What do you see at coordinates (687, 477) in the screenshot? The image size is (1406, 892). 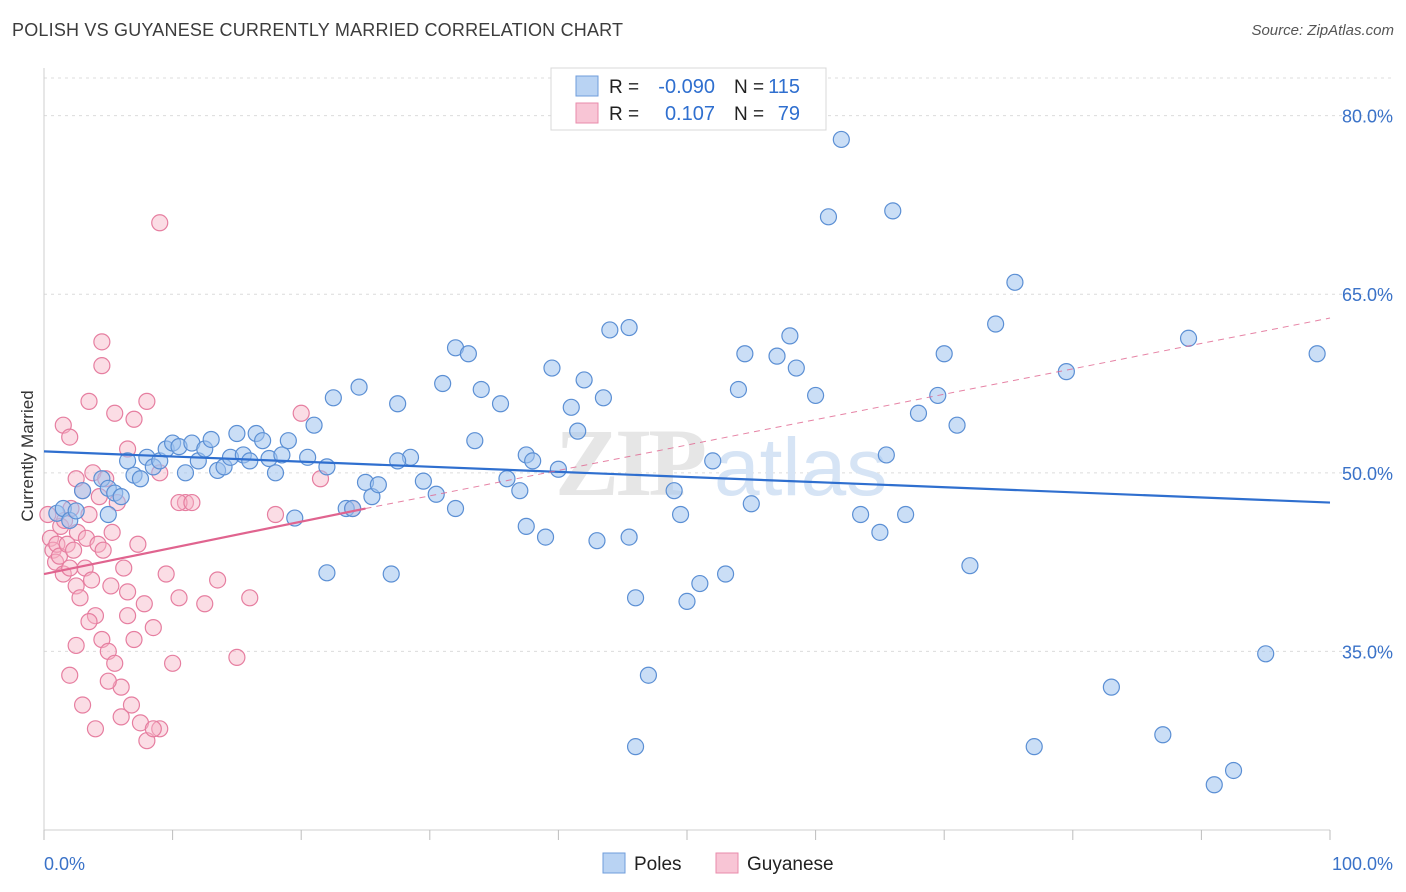 I see `poles-trend-line` at bounding box center [687, 477].